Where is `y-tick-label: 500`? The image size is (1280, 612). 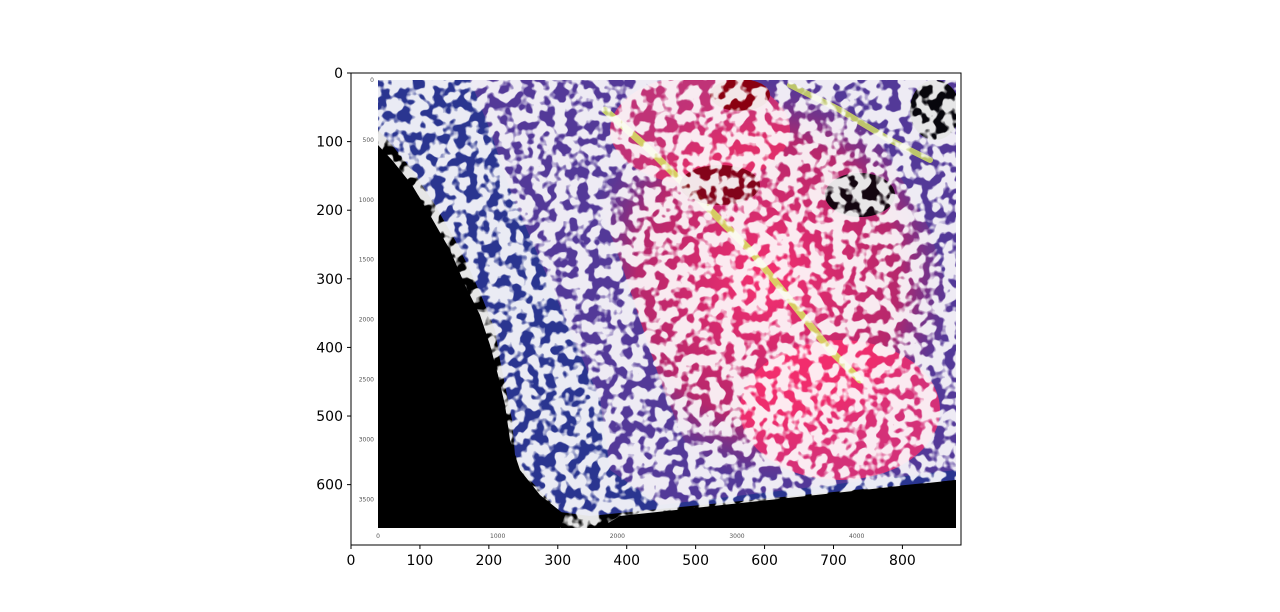 y-tick-label: 500 is located at coordinates (329, 417).